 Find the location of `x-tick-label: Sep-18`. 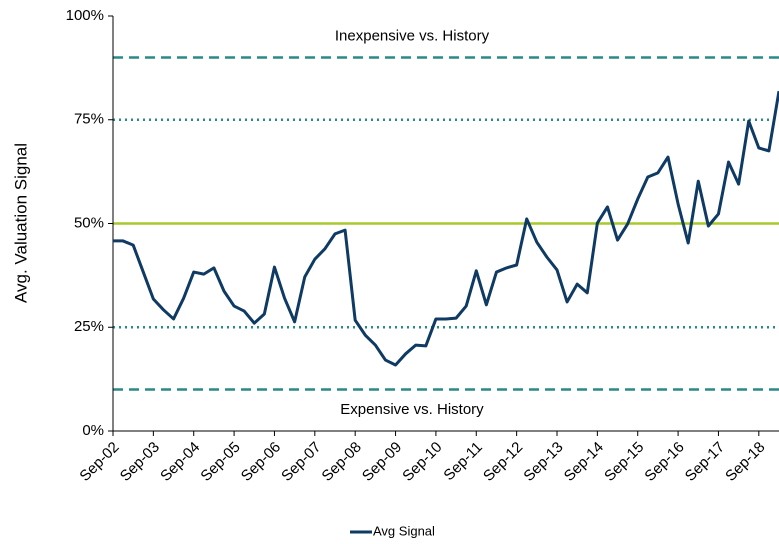

x-tick-label: Sep-18 is located at coordinates (745, 462).